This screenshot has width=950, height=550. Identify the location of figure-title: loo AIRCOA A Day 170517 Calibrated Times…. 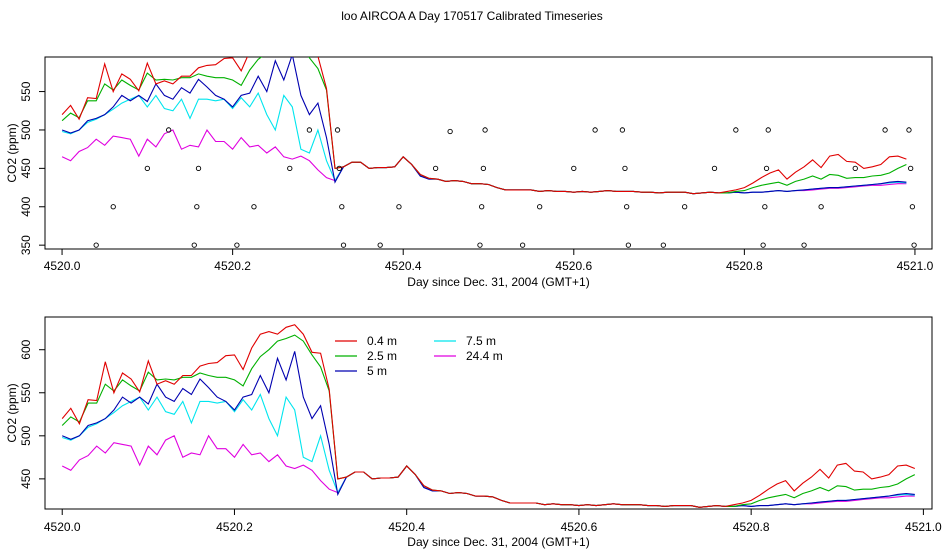
(471, 16).